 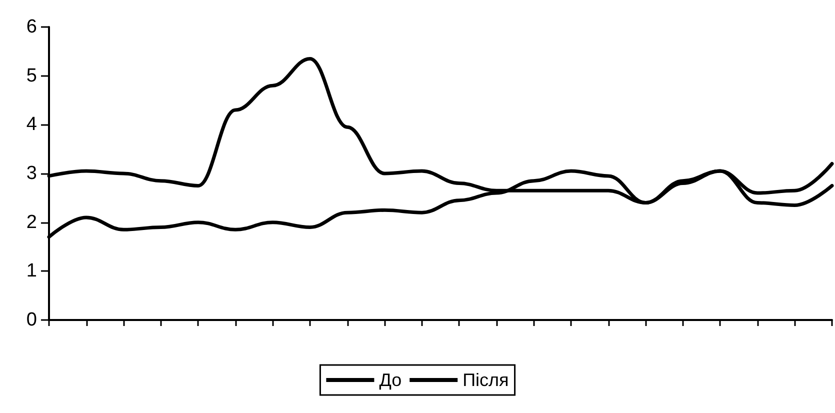 What do you see at coordinates (485, 380) in the screenshot?
I see `legend-label: Після` at bounding box center [485, 380].